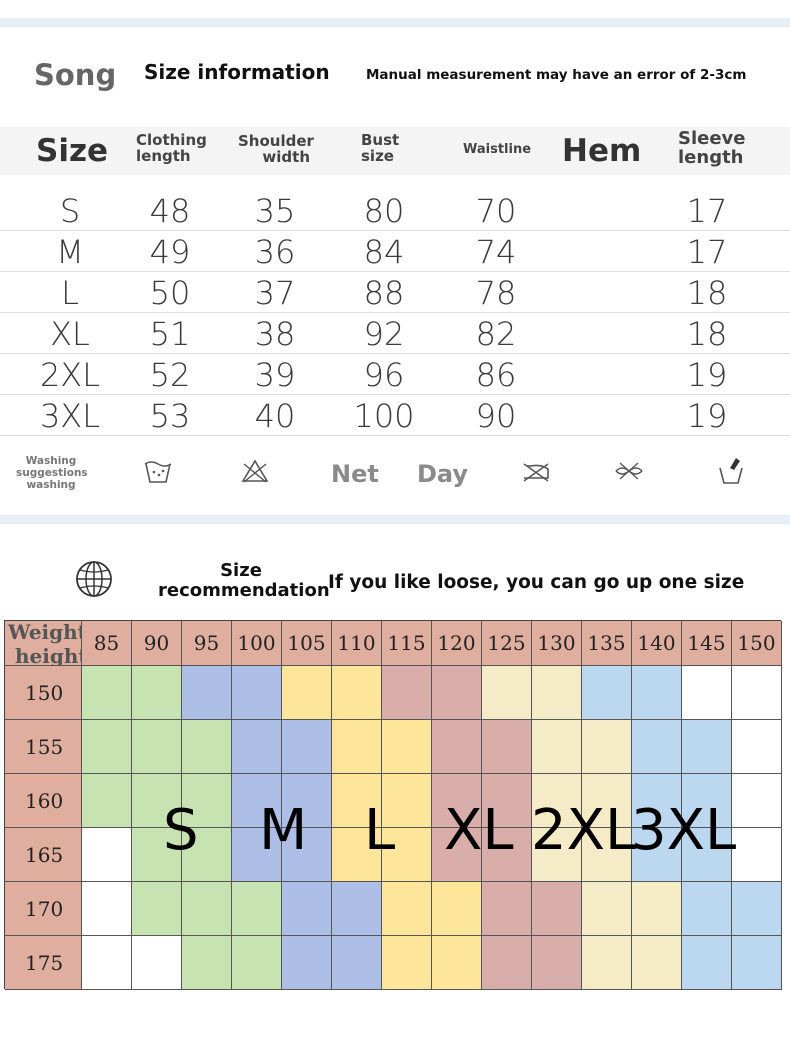 This screenshot has height=1041, width=790. I want to click on cell-clothing-length: 48, so click(170, 211).